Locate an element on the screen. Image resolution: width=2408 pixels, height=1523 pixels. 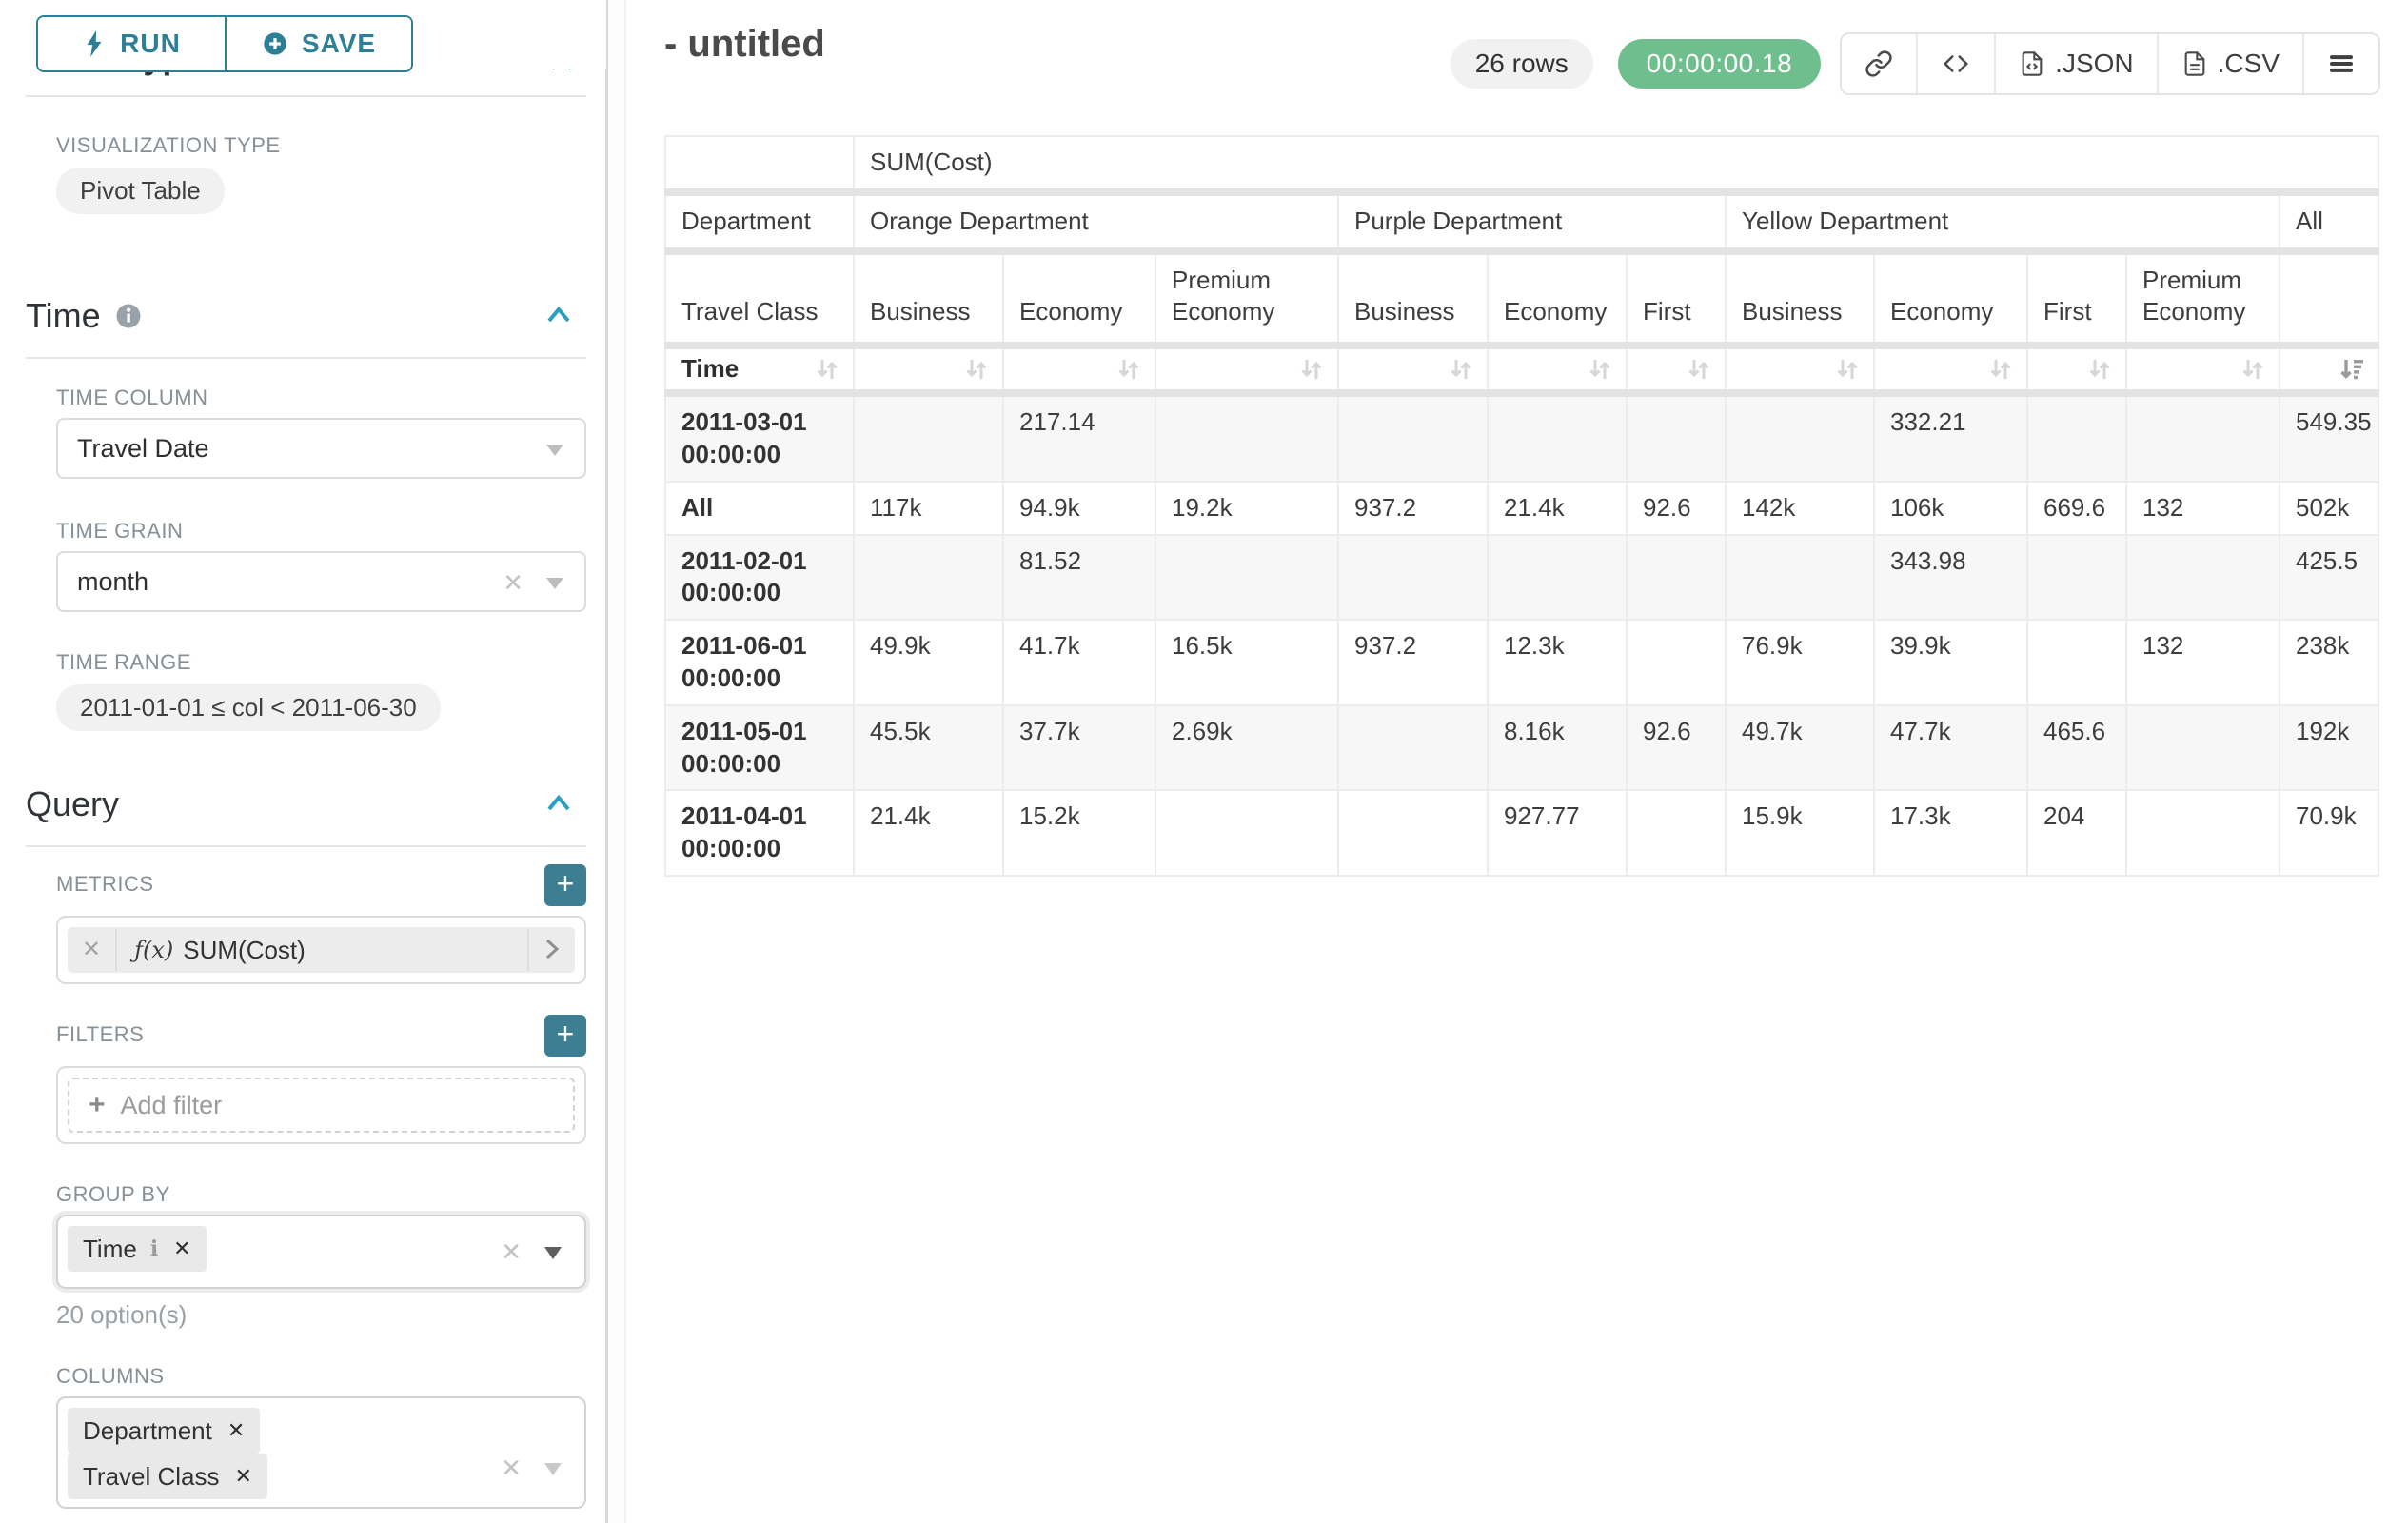
value-cell: 12.3k is located at coordinates (1557, 663).